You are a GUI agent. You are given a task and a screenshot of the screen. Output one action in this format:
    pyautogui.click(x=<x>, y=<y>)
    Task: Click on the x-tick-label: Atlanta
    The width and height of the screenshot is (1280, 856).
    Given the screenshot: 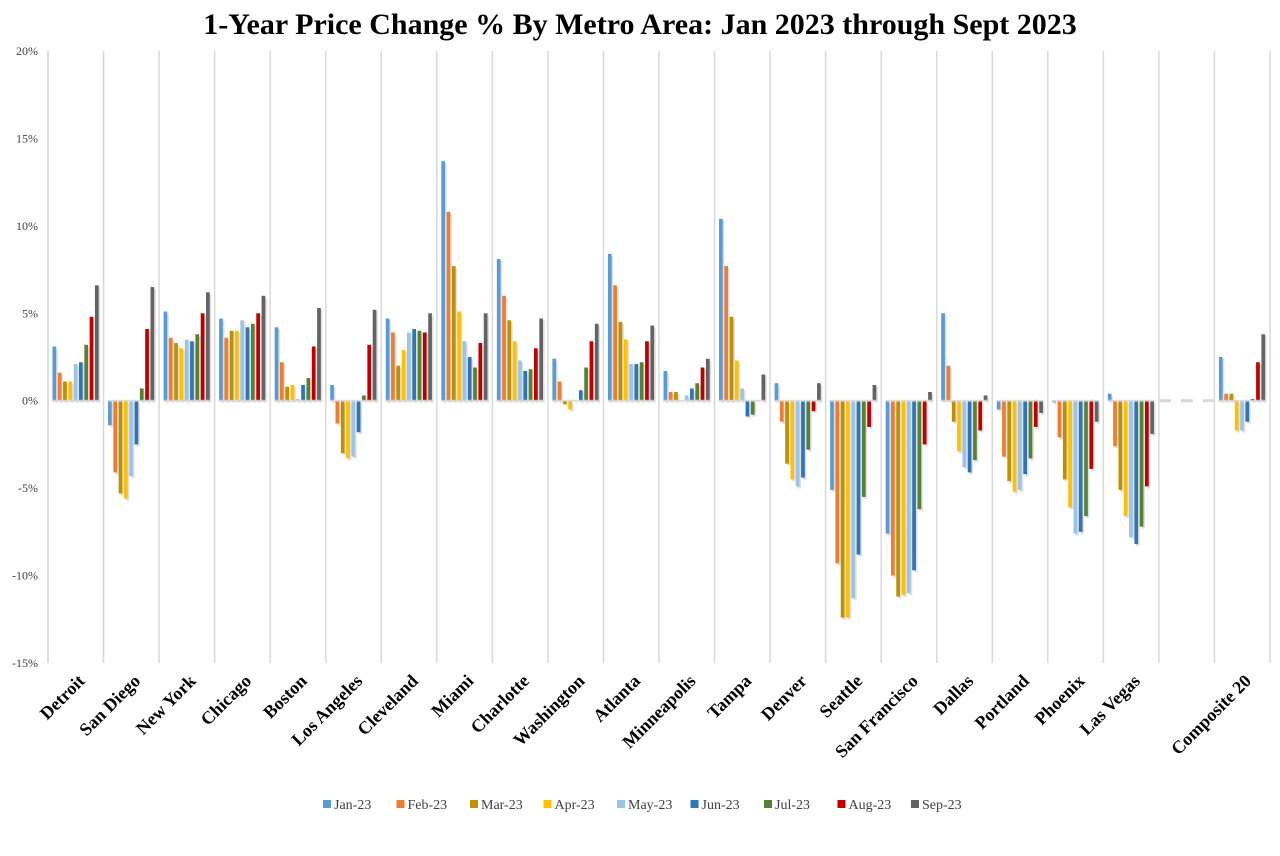 What is the action you would take?
    pyautogui.click(x=616, y=698)
    